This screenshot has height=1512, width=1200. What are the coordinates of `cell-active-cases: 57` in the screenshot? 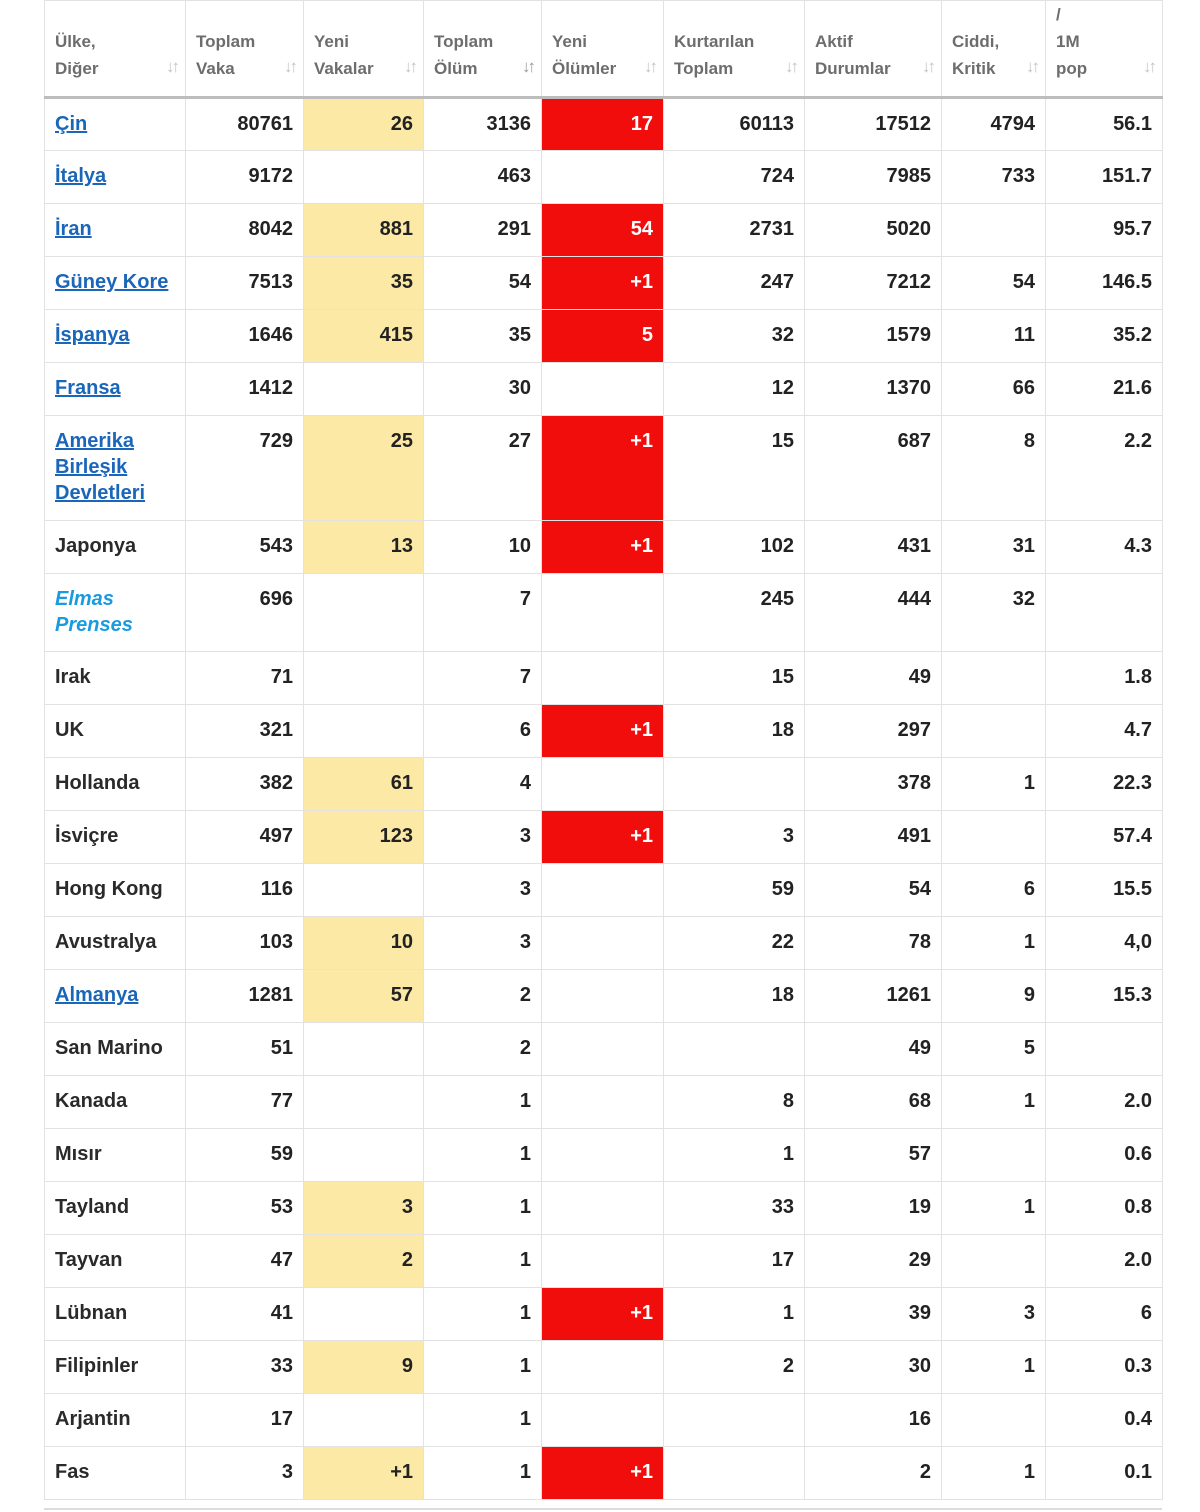 It's located at (873, 1155).